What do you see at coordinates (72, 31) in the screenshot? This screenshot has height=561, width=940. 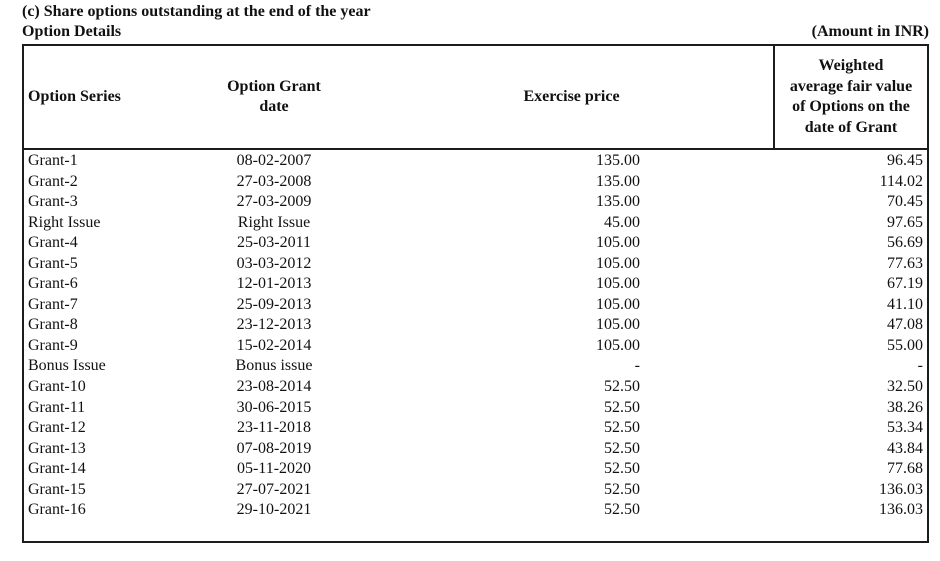 I see `table-caption-left: Option Details` at bounding box center [72, 31].